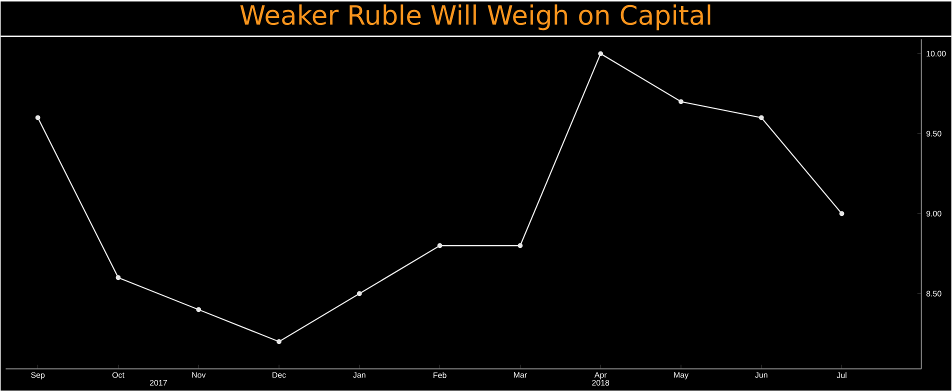  What do you see at coordinates (475, 17) in the screenshot?
I see `chart-title: Weaker Ruble Will Weigh on Capital` at bounding box center [475, 17].